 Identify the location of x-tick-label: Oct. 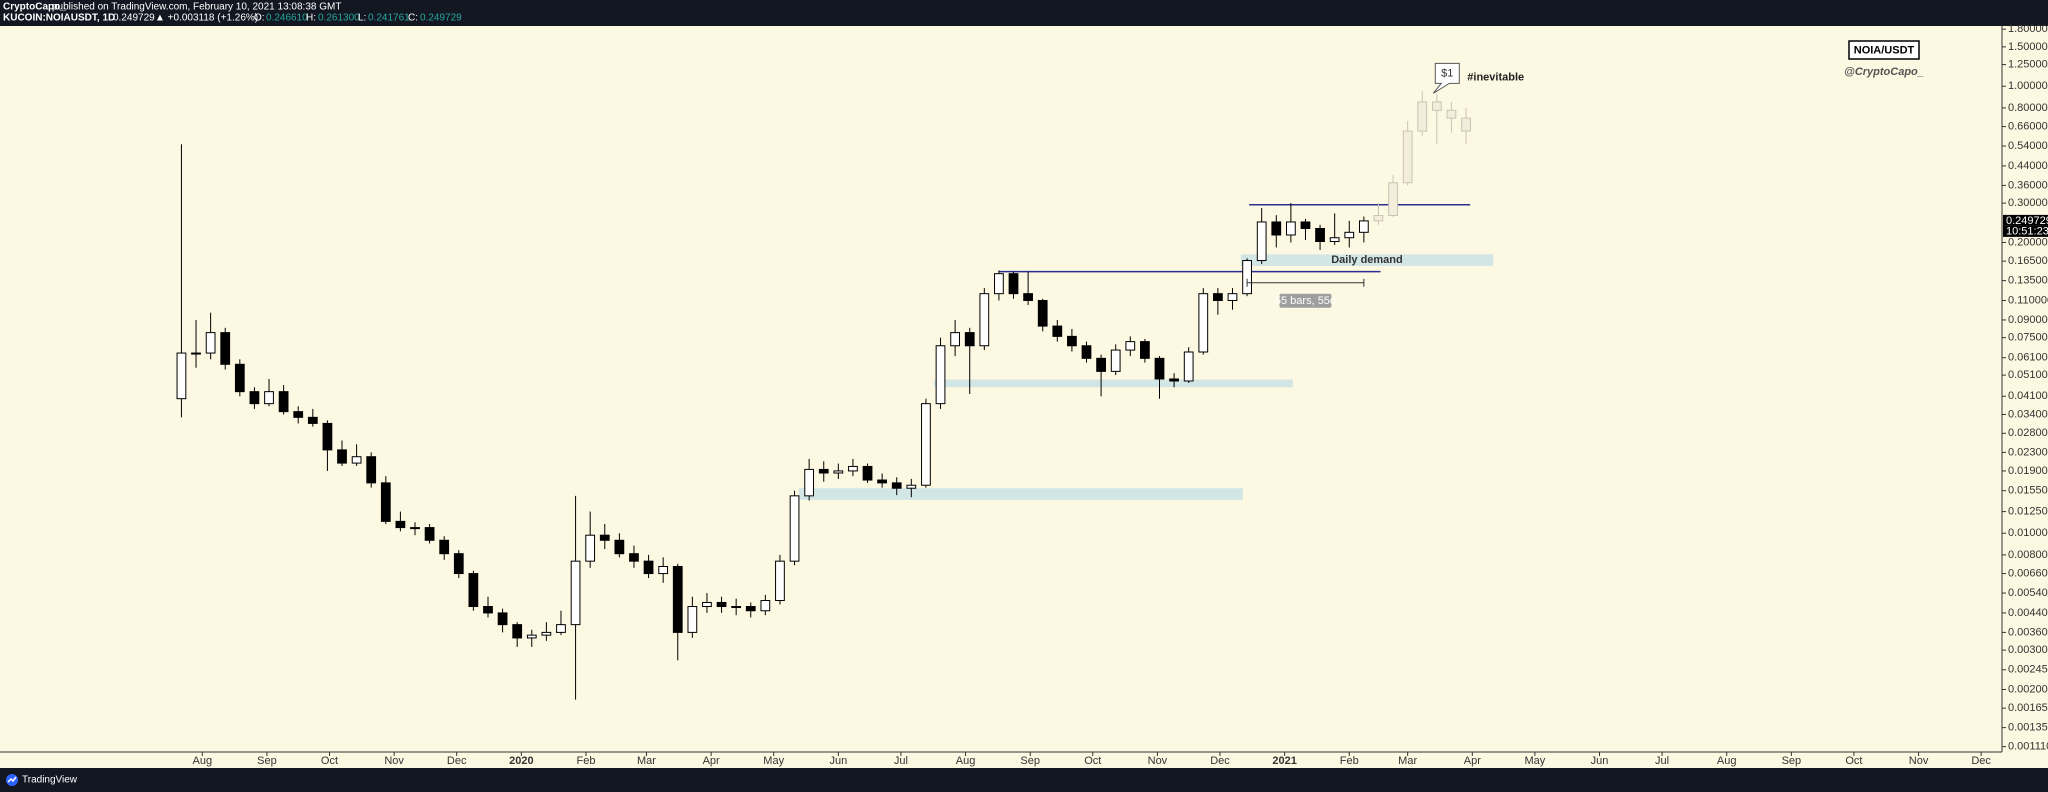
(1092, 761).